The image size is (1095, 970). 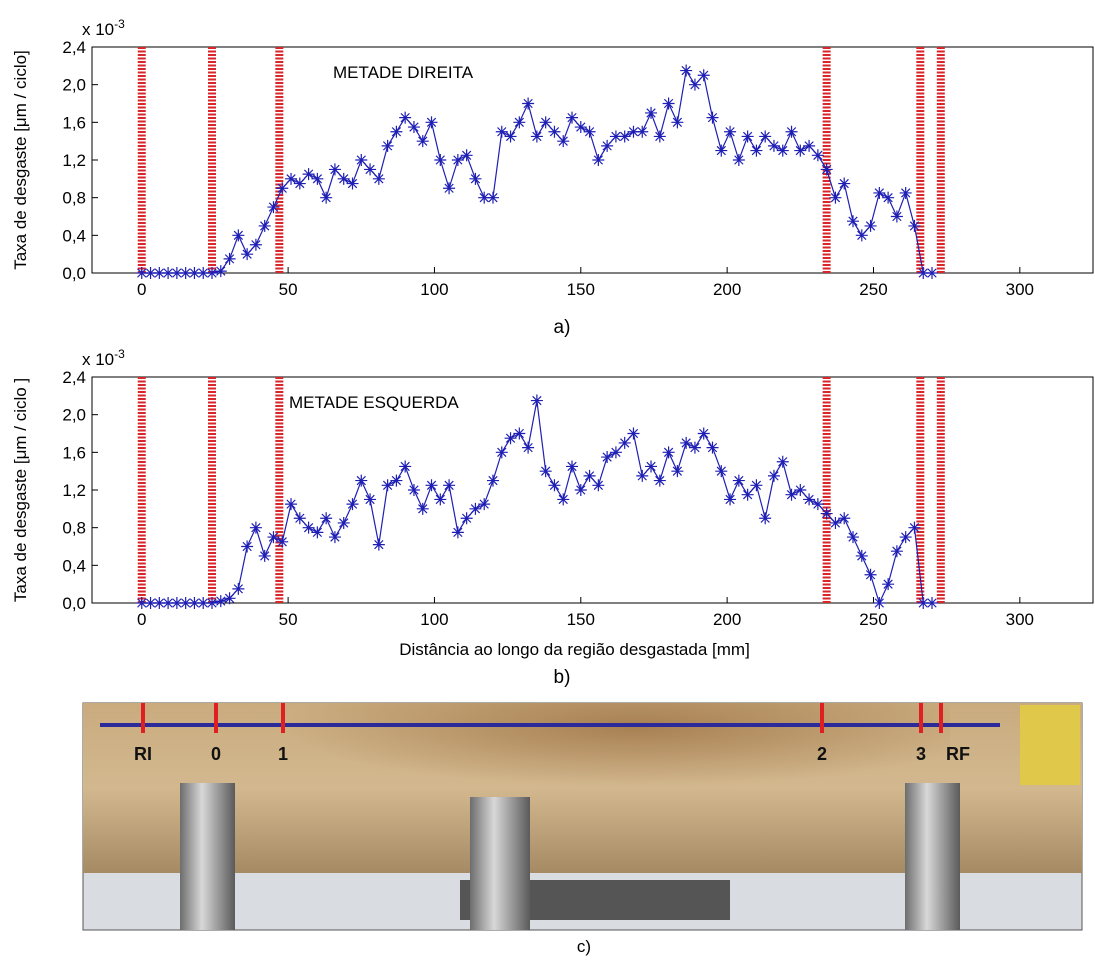 I want to click on y-axis-label: Taxa de desgaste [μm / ciclo ], so click(x=20, y=490).